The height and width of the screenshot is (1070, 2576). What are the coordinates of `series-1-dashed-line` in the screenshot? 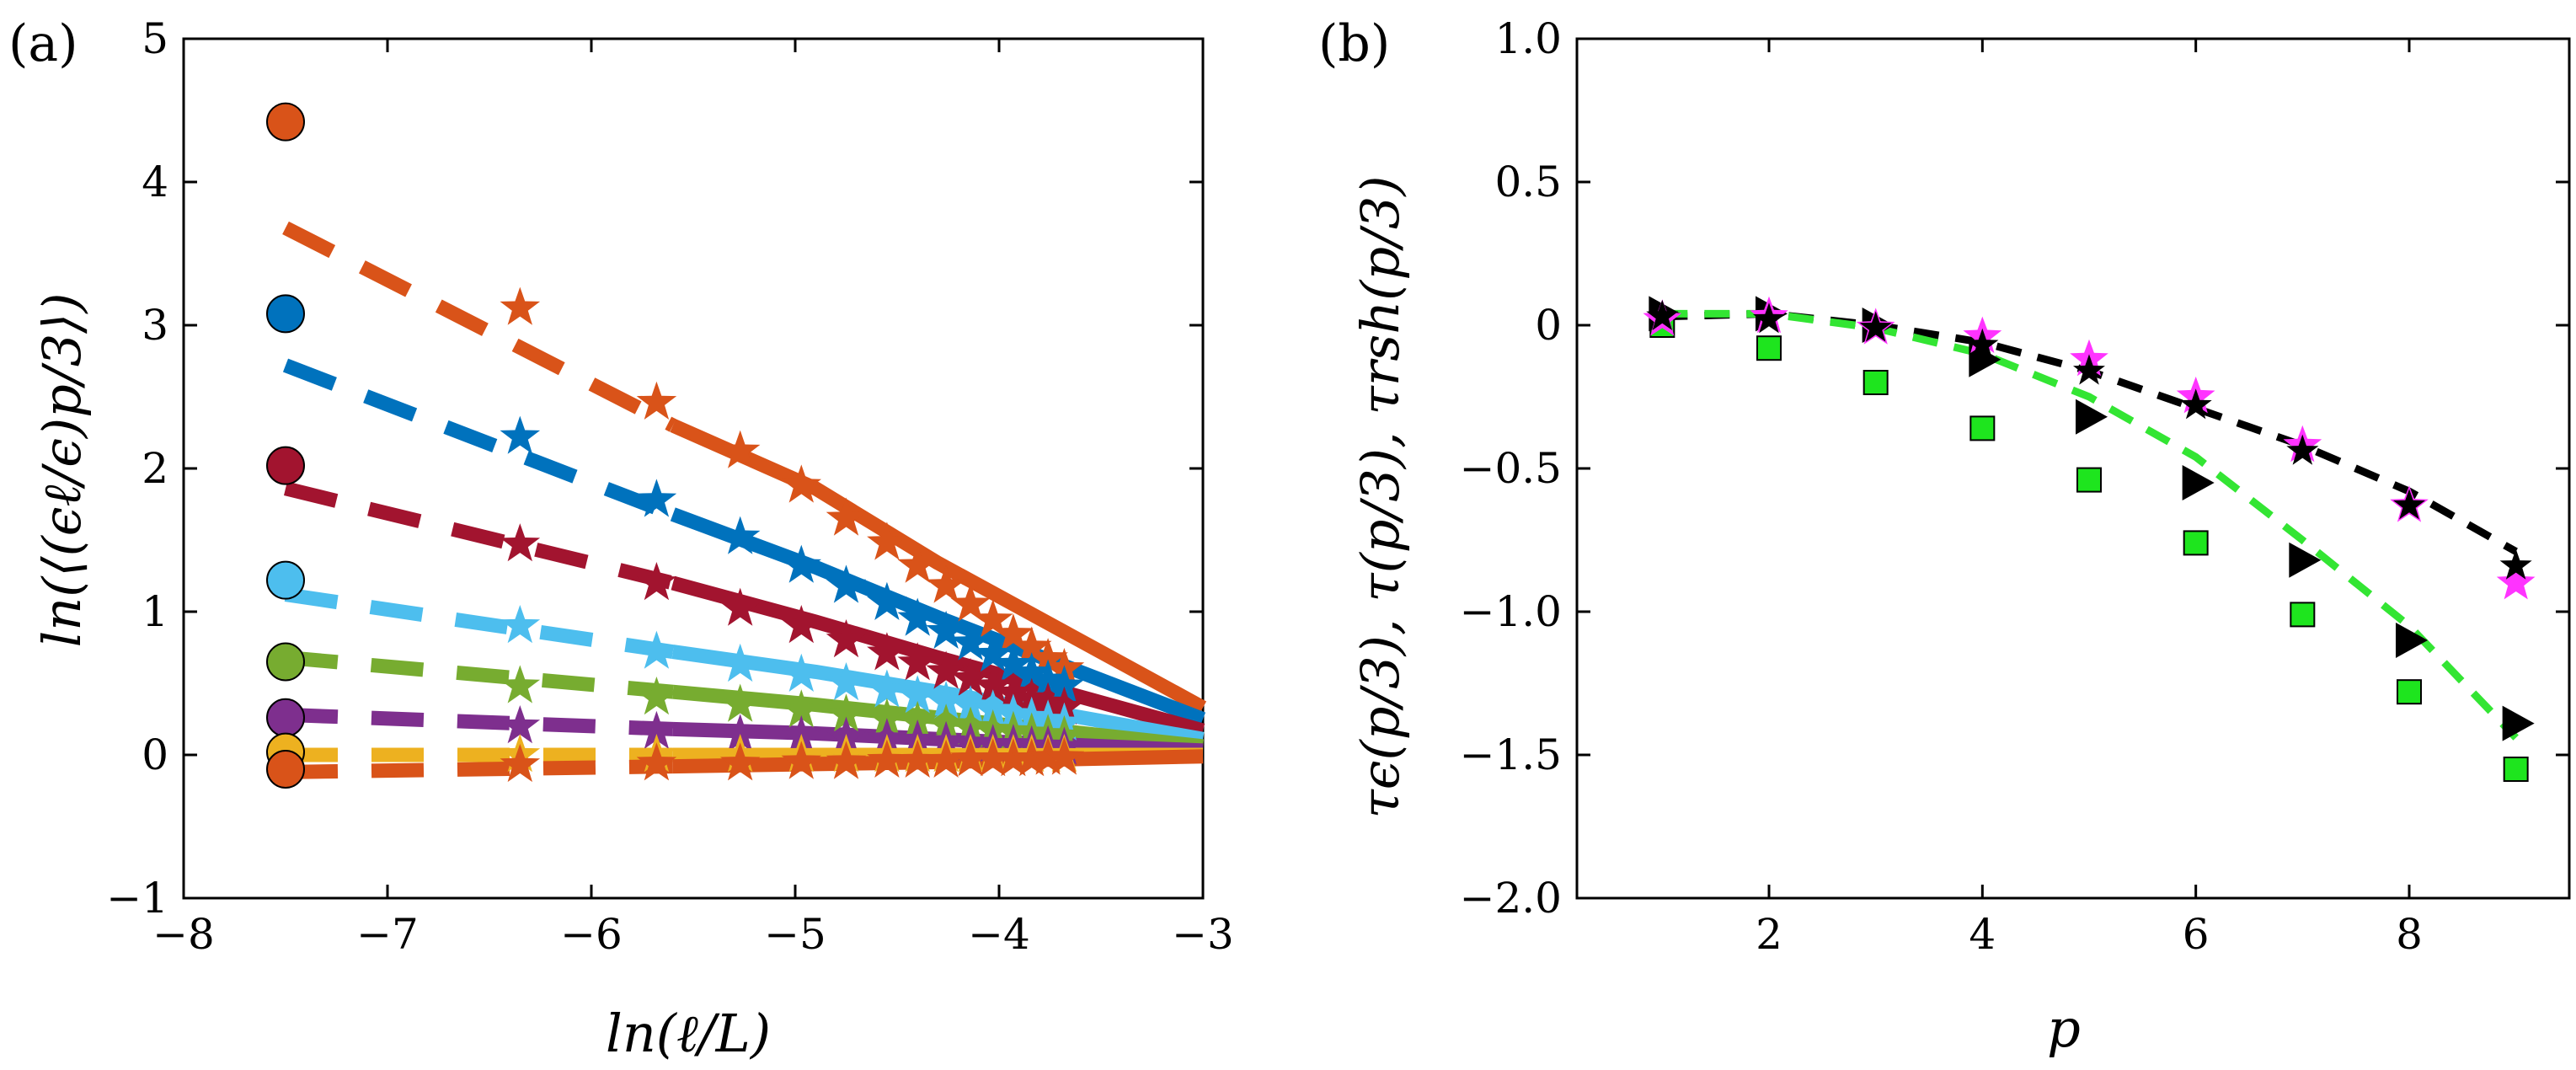 It's located at (479, 440).